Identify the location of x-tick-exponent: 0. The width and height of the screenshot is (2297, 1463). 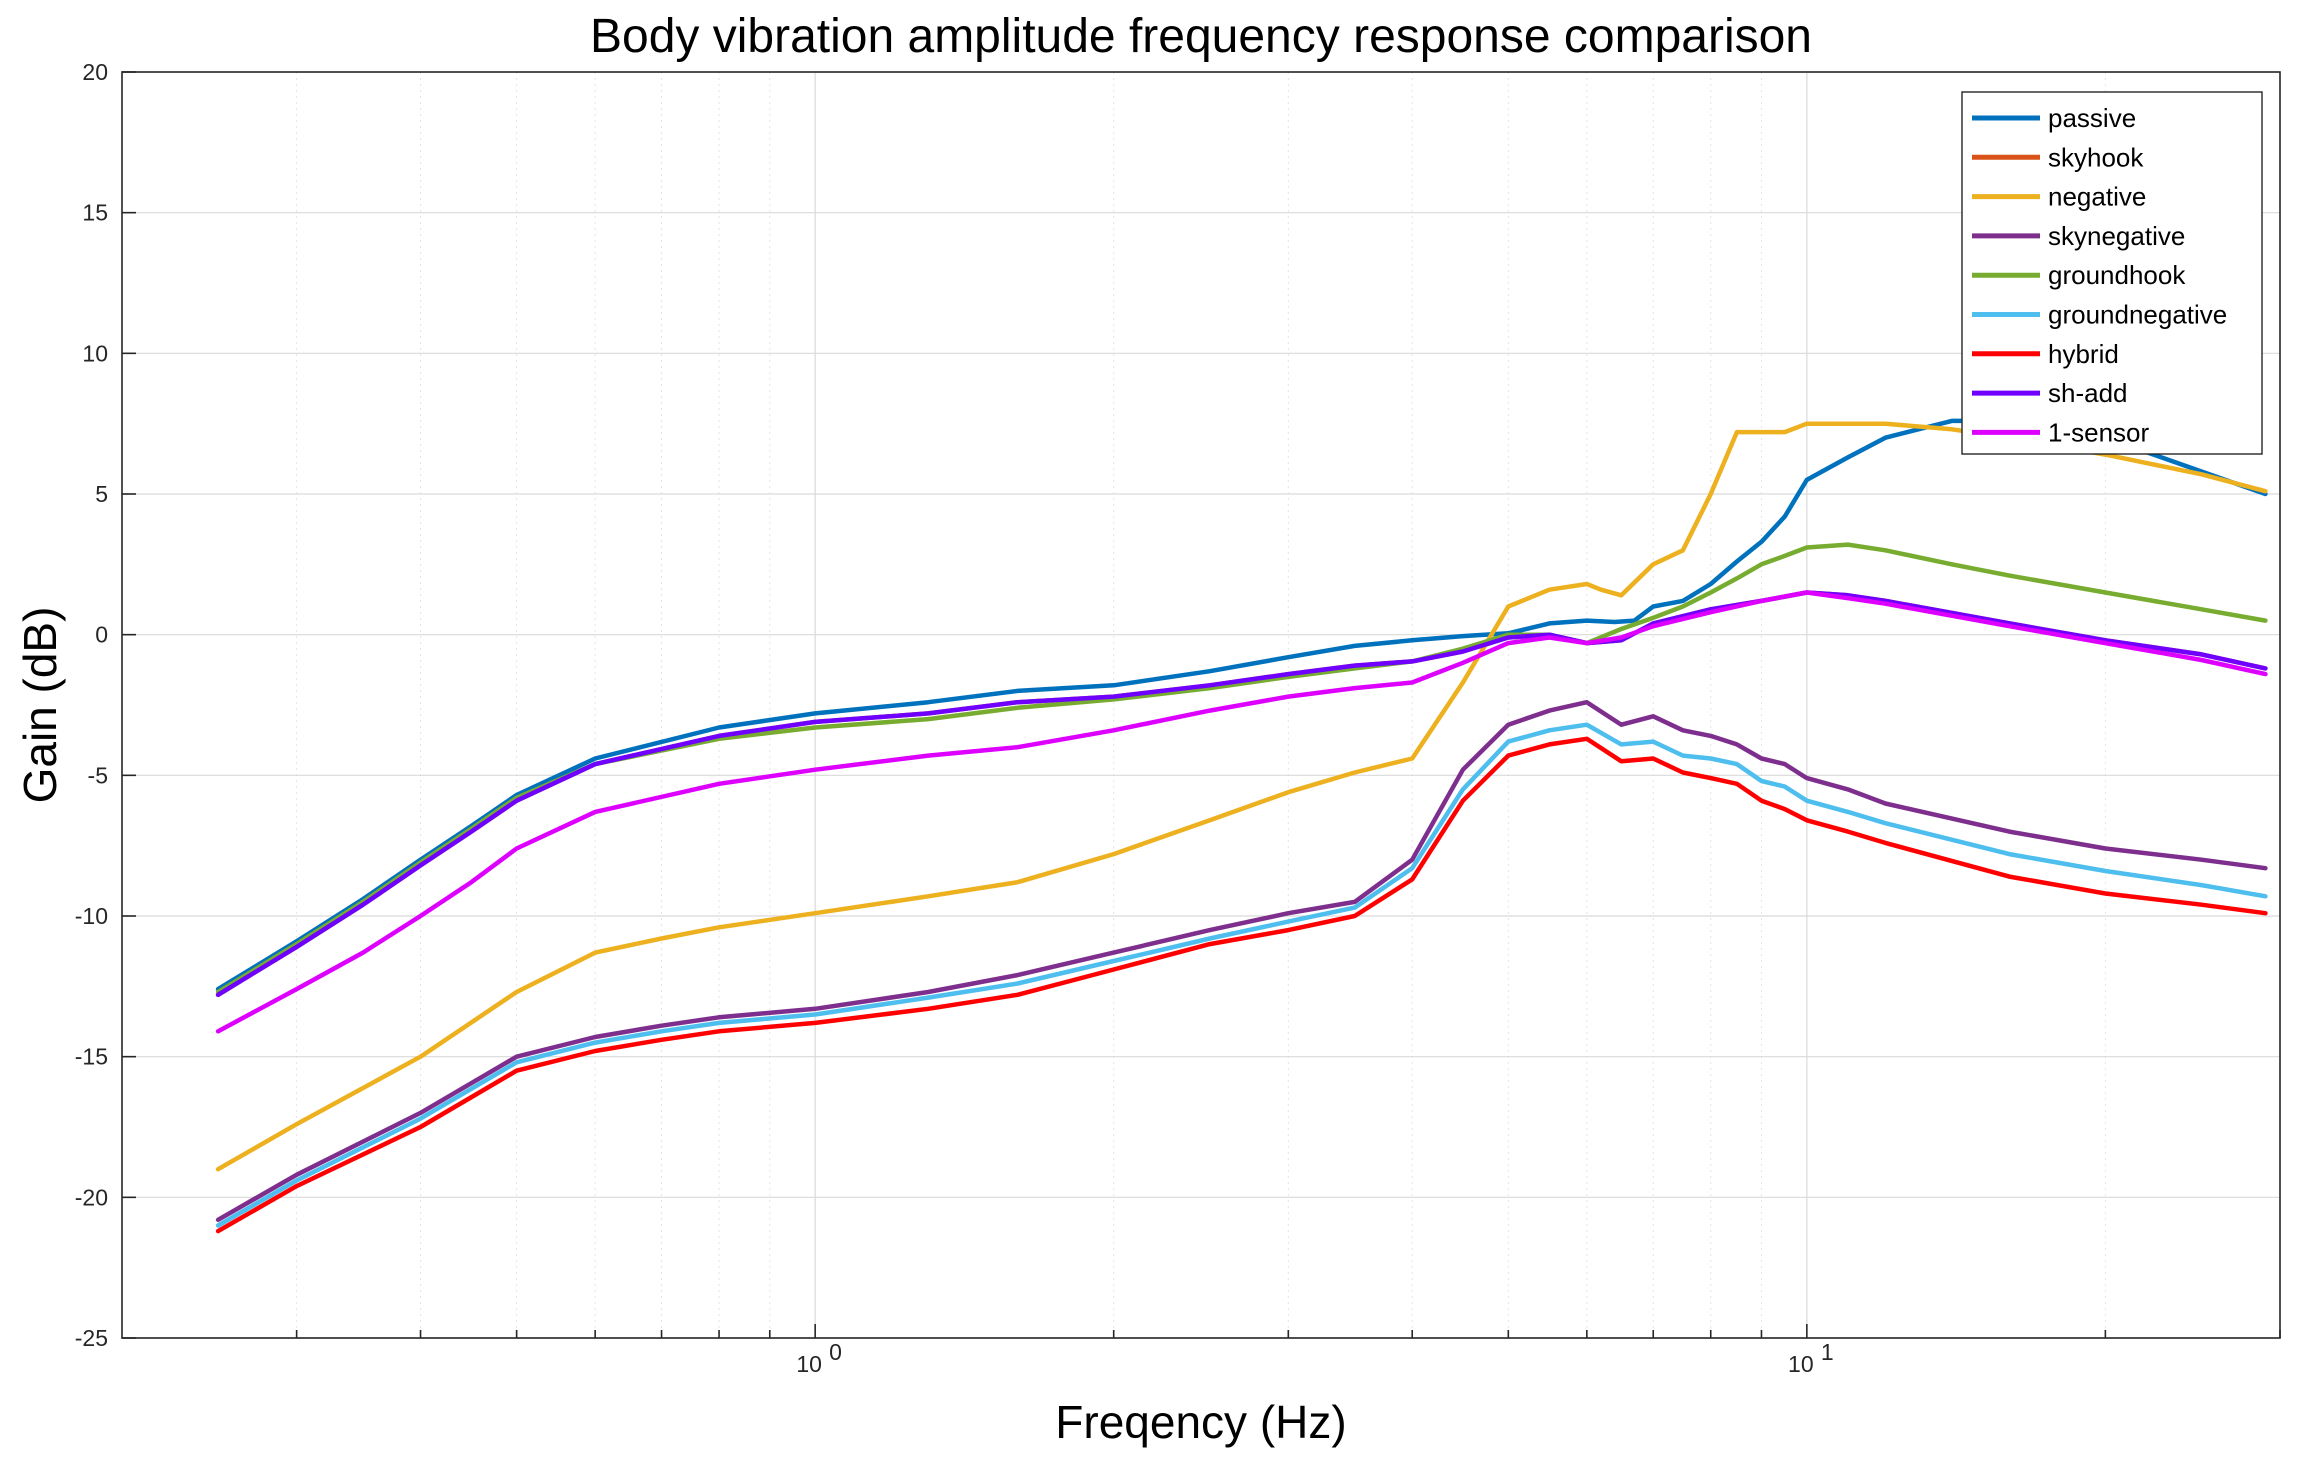
(835, 1352).